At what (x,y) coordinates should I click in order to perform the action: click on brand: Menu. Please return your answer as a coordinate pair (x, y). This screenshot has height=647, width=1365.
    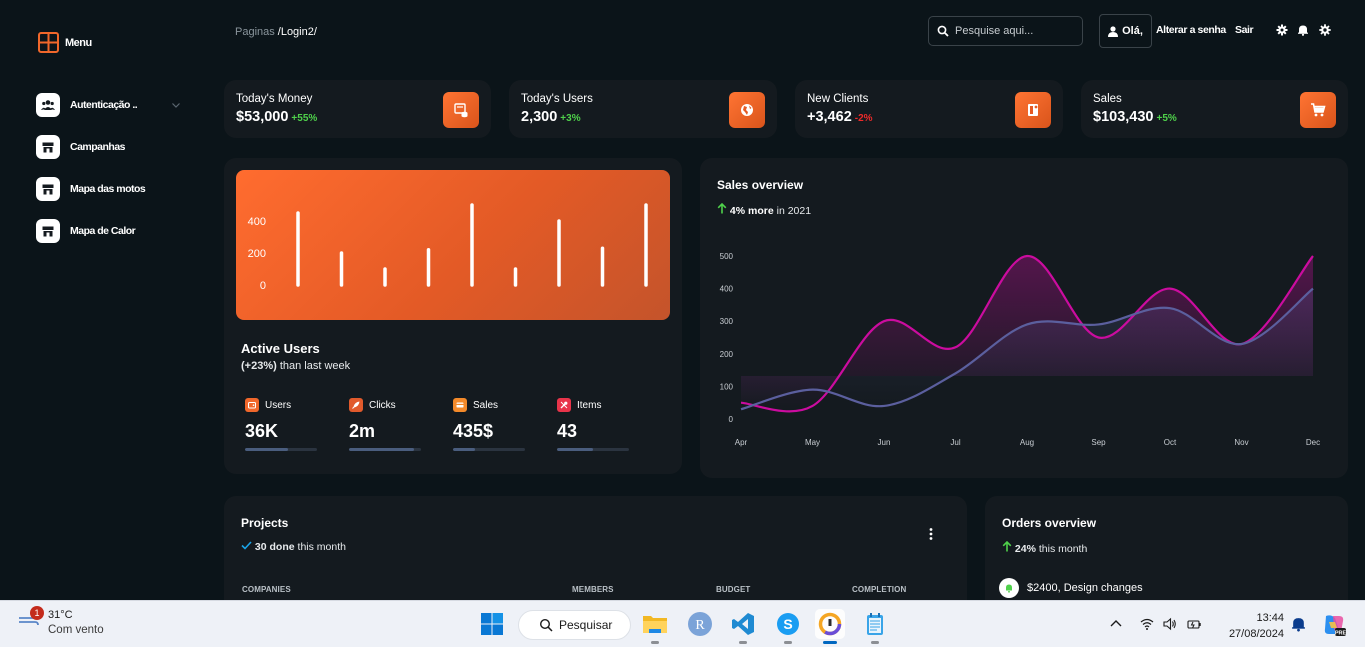
    Looking at the image, I should click on (65, 42).